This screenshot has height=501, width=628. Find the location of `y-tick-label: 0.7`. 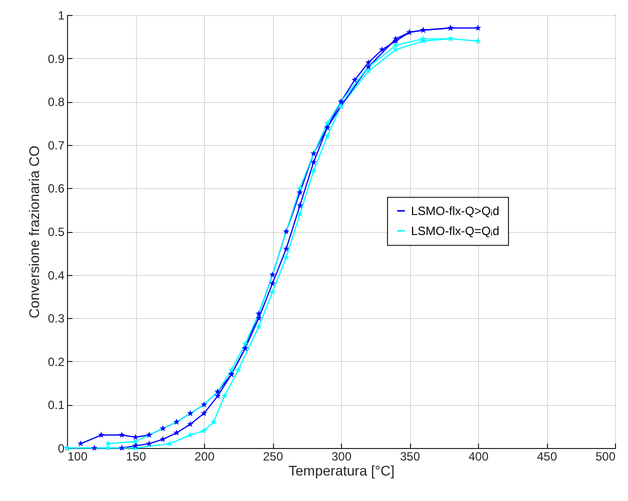

y-tick-label: 0.7 is located at coordinates (56, 145).